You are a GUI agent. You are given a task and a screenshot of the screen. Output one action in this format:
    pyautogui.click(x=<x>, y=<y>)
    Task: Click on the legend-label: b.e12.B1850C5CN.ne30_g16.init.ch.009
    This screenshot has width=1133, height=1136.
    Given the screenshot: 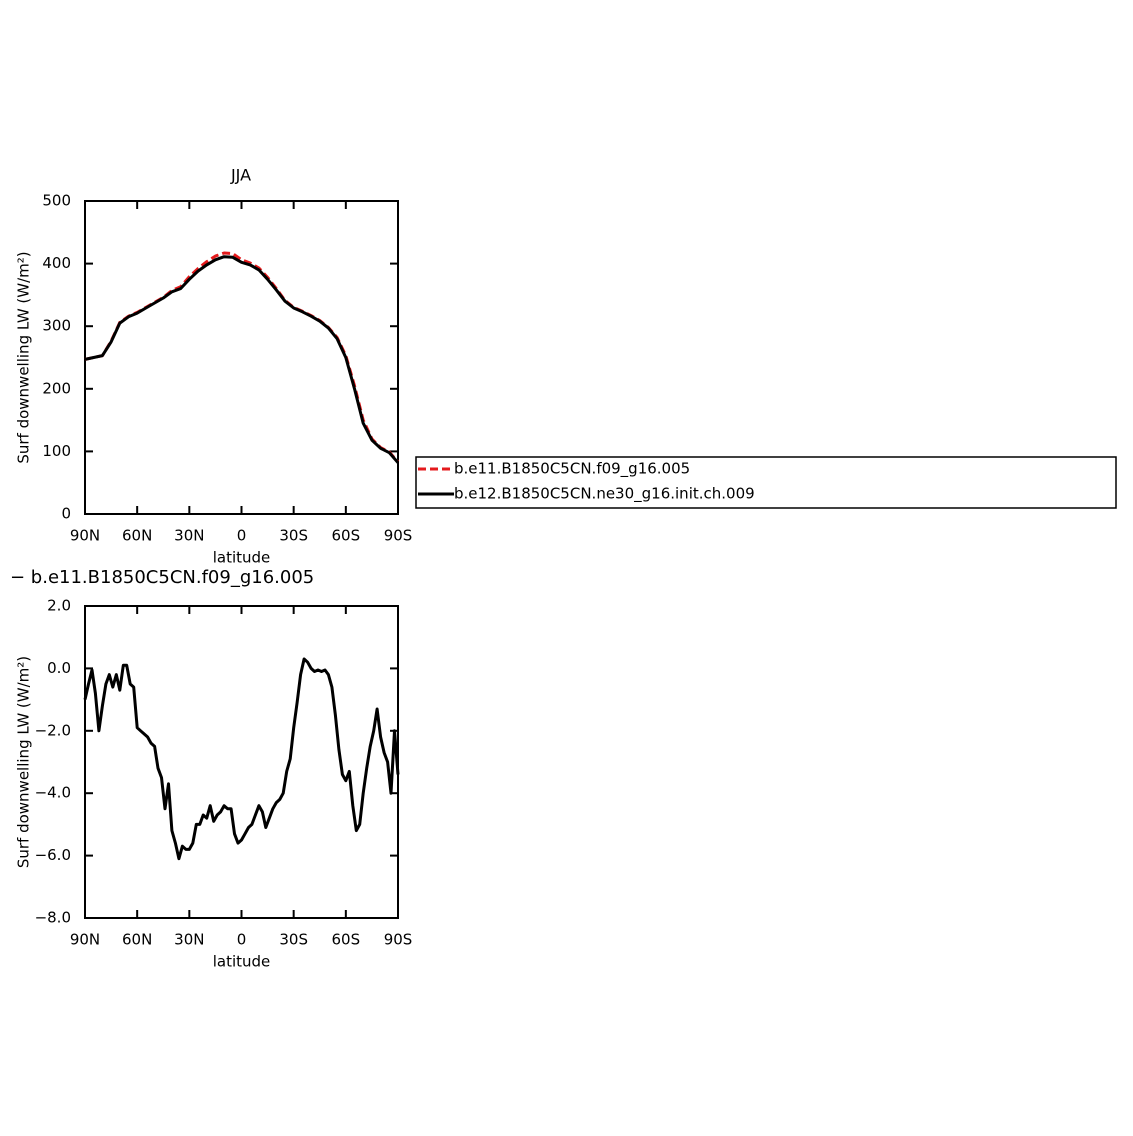 What is the action you would take?
    pyautogui.click(x=604, y=494)
    